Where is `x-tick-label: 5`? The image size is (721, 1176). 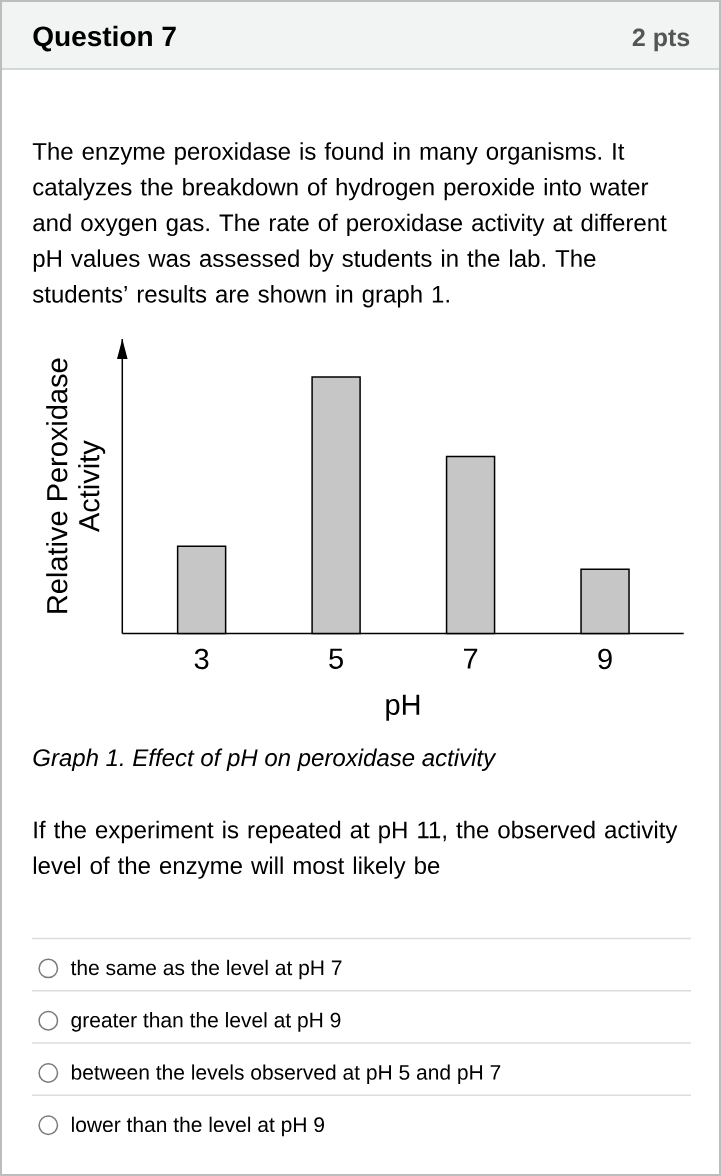
x-tick-label: 5 is located at coordinates (336, 658).